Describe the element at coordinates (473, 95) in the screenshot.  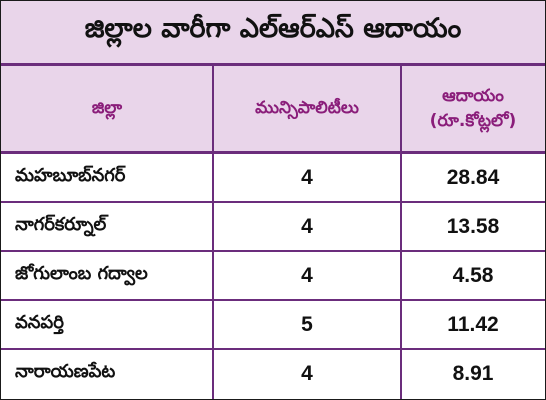
I see `header-income-line1: ఆదాయం` at that location.